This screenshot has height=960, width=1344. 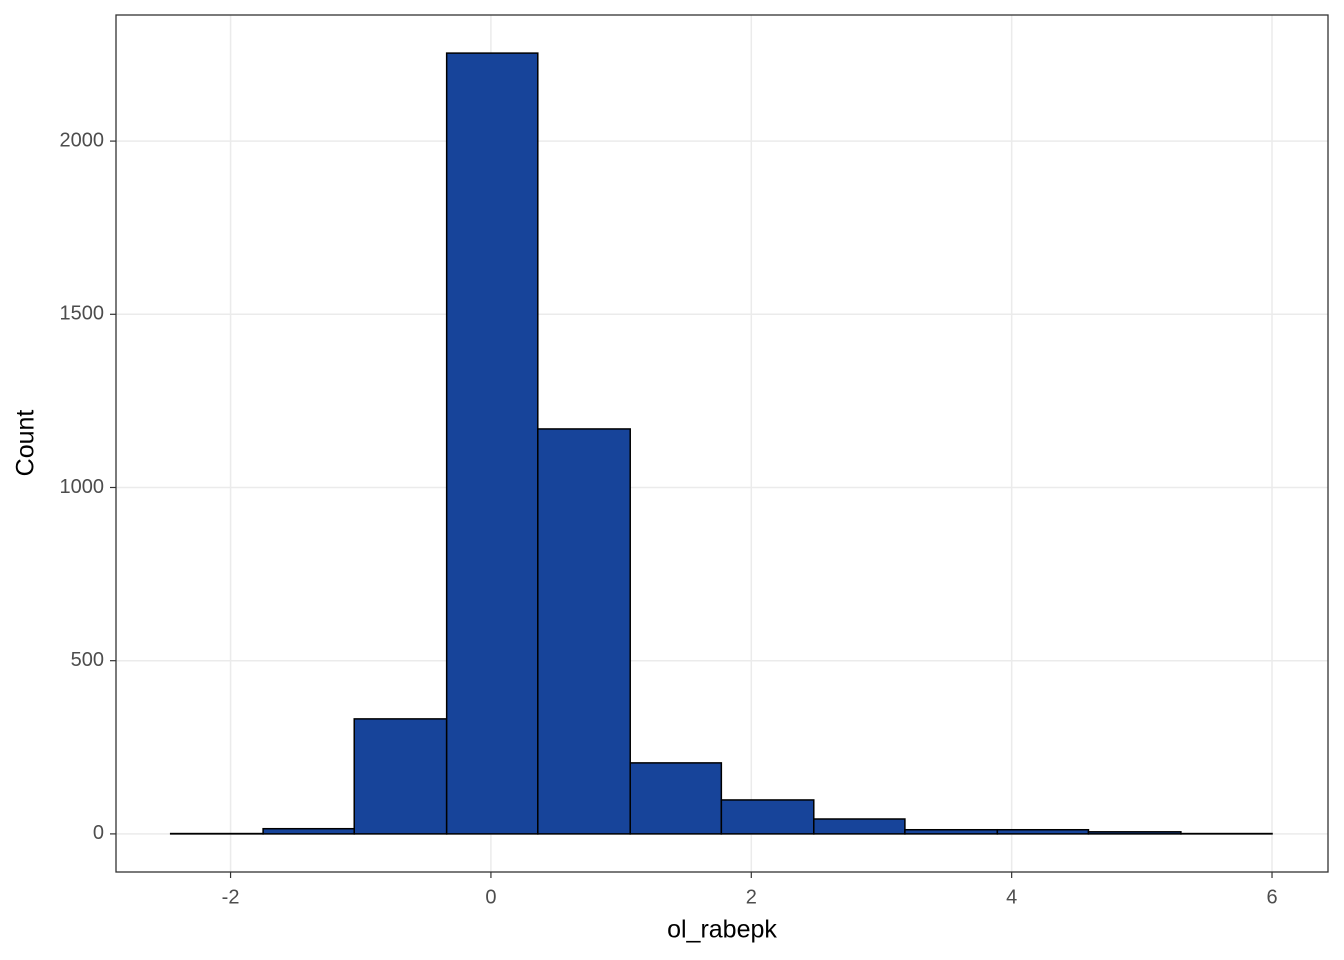 I want to click on x-tick-label: 4, so click(x=1011, y=897).